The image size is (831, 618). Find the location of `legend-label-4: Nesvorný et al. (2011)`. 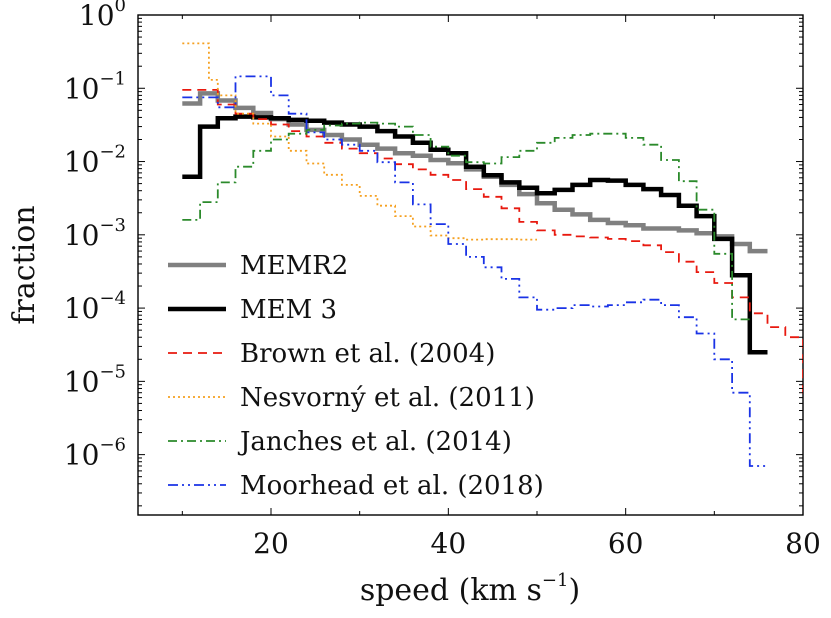

legend-label-4: Nesvorný et al. (2011) is located at coordinates (387, 398).